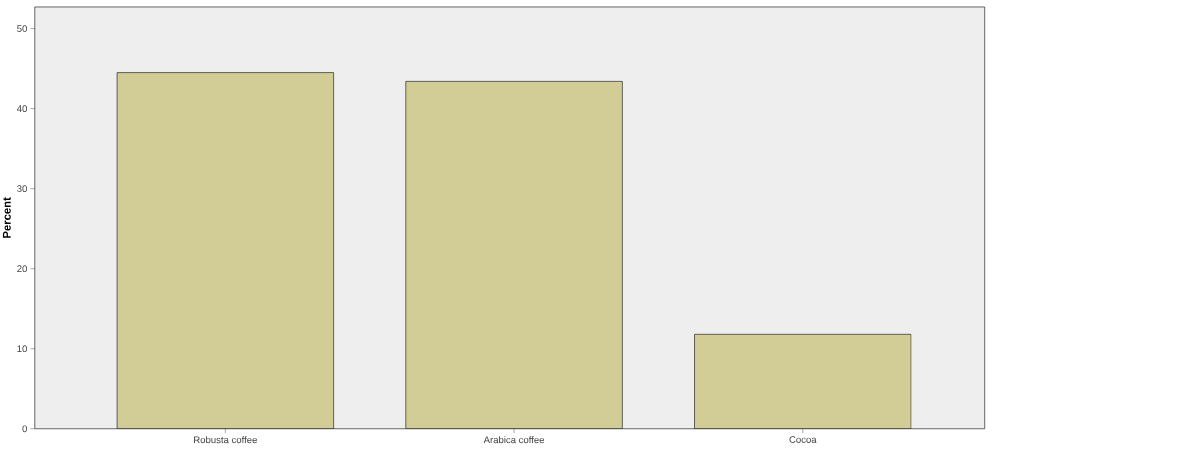 This screenshot has width=1177, height=458. Describe the element at coordinates (21, 109) in the screenshot. I see `y-tick-label: 40` at that location.